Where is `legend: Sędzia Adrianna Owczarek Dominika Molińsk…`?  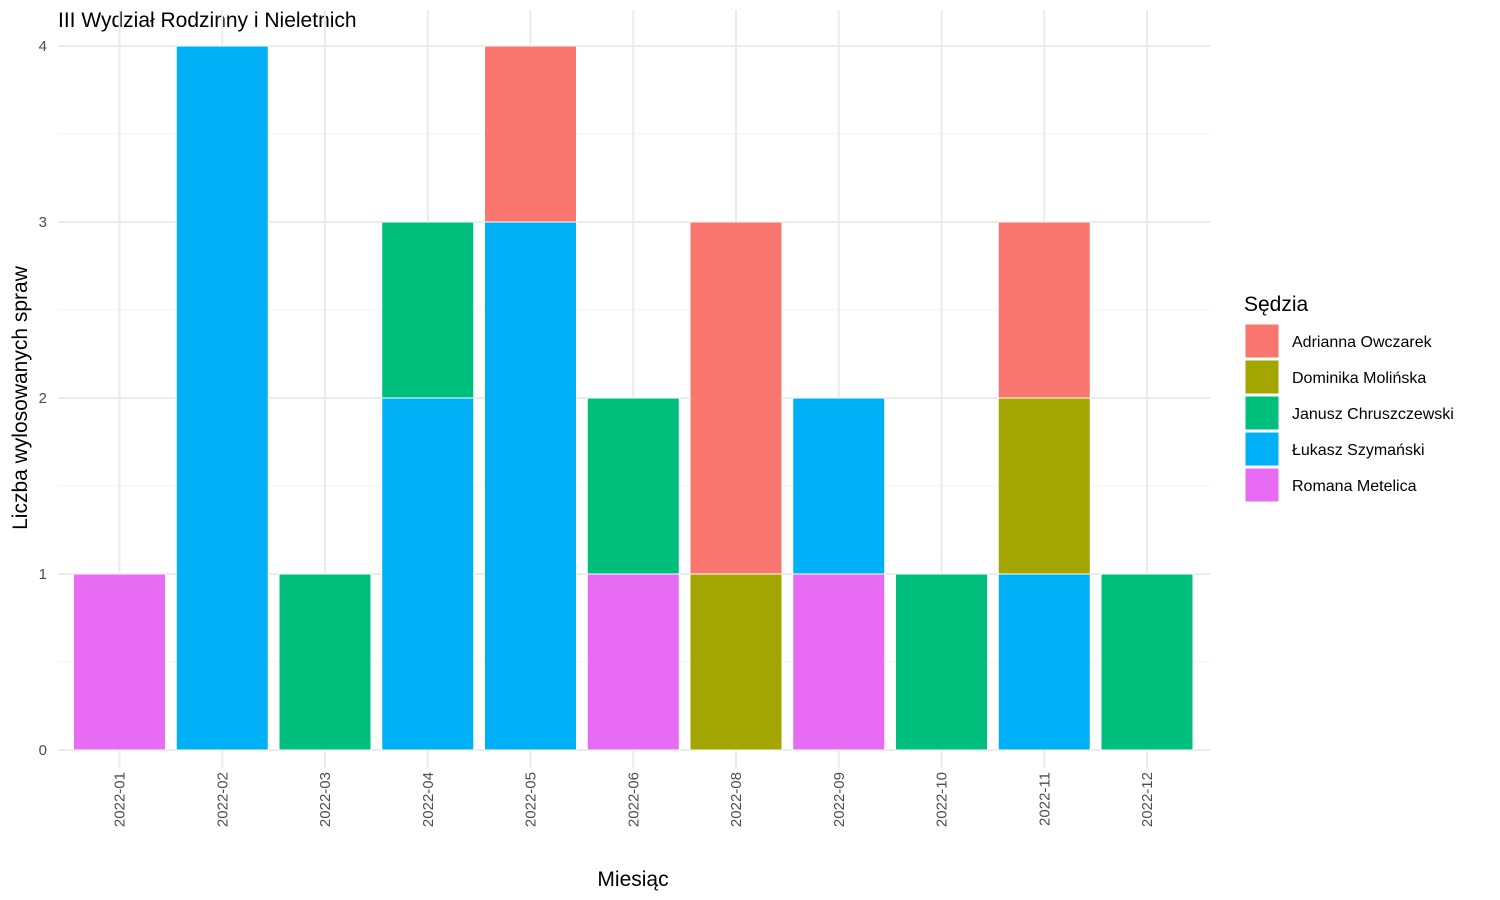
legend: Sędzia Adrianna Owczarek Dominika Molińsk… is located at coordinates (1349, 398).